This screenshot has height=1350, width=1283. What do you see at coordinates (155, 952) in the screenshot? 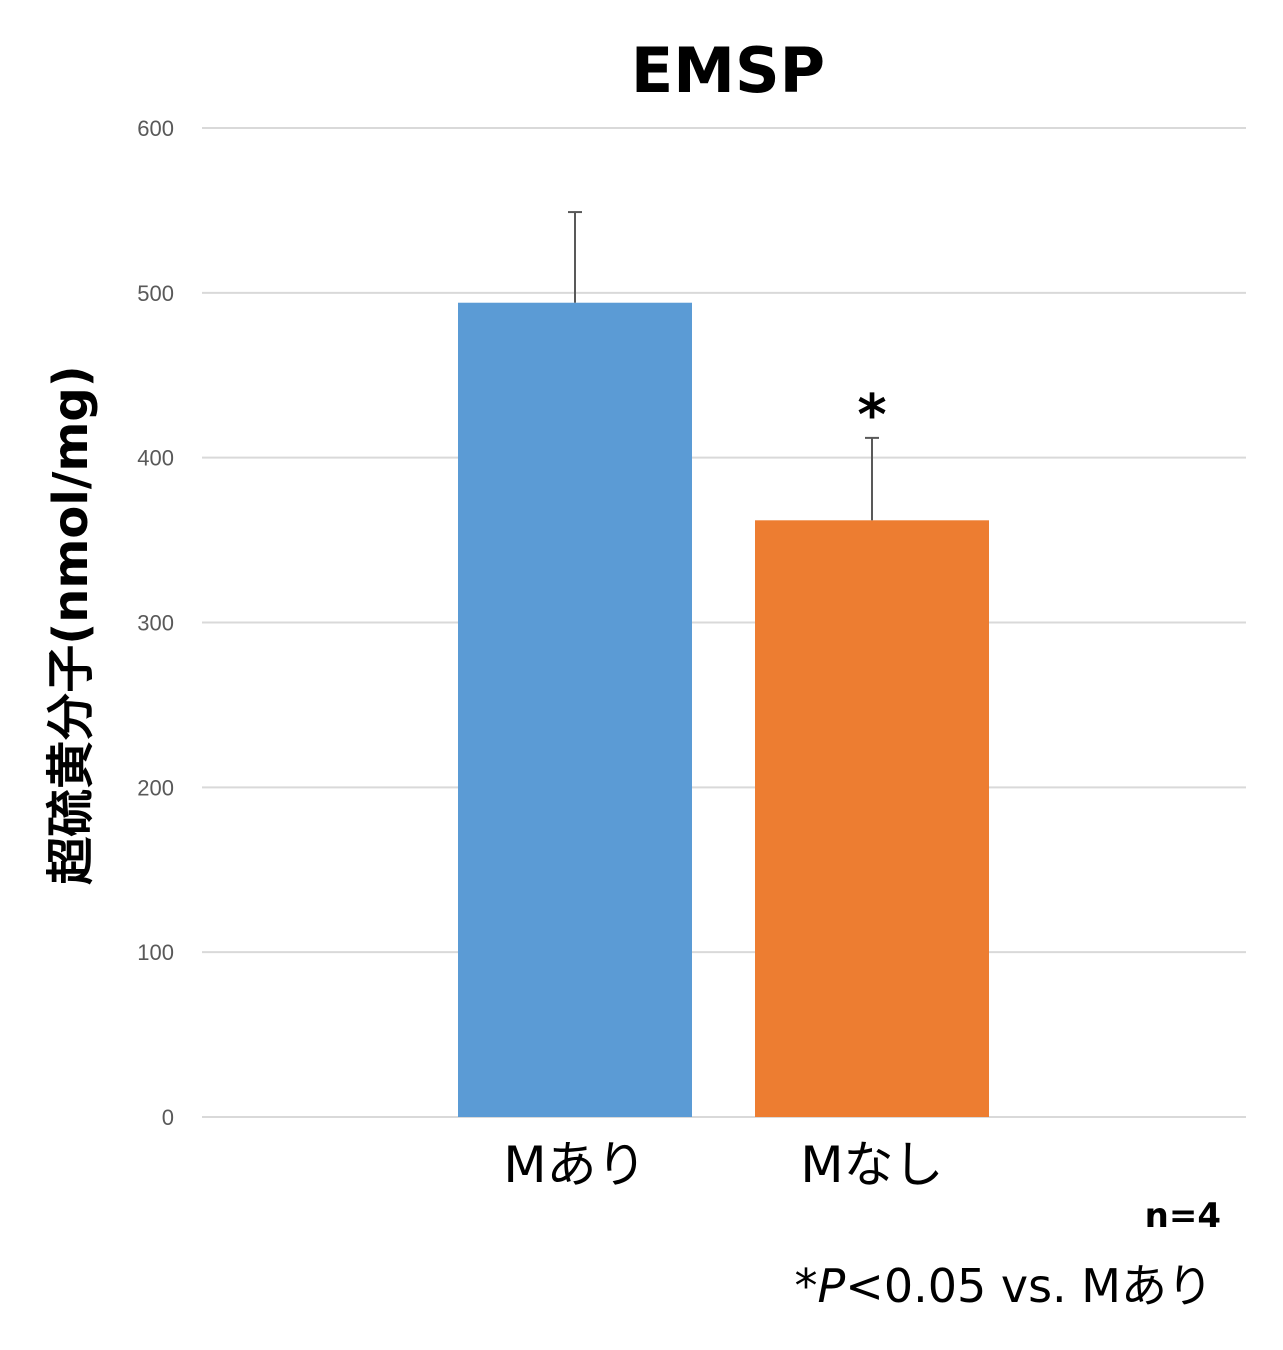
I see `y-tick-label: 100` at bounding box center [155, 952].